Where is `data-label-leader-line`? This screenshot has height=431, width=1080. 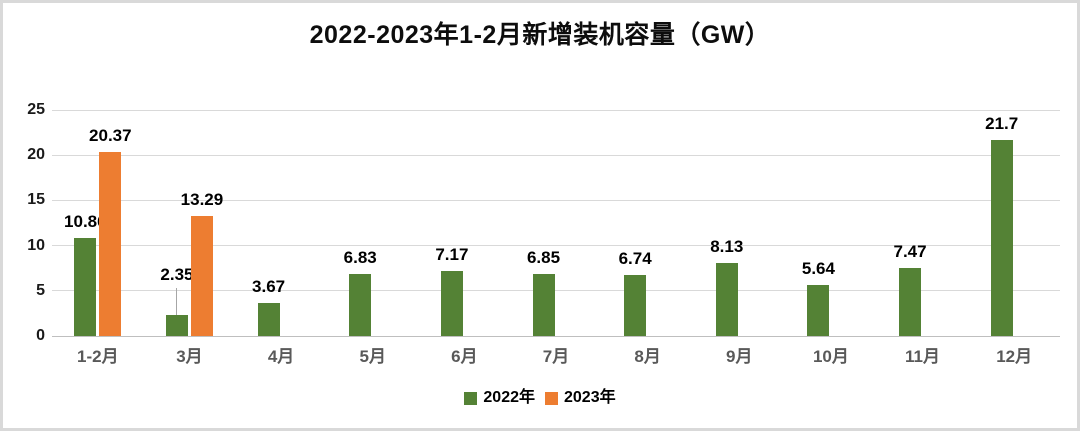
data-label-leader-line is located at coordinates (177, 301).